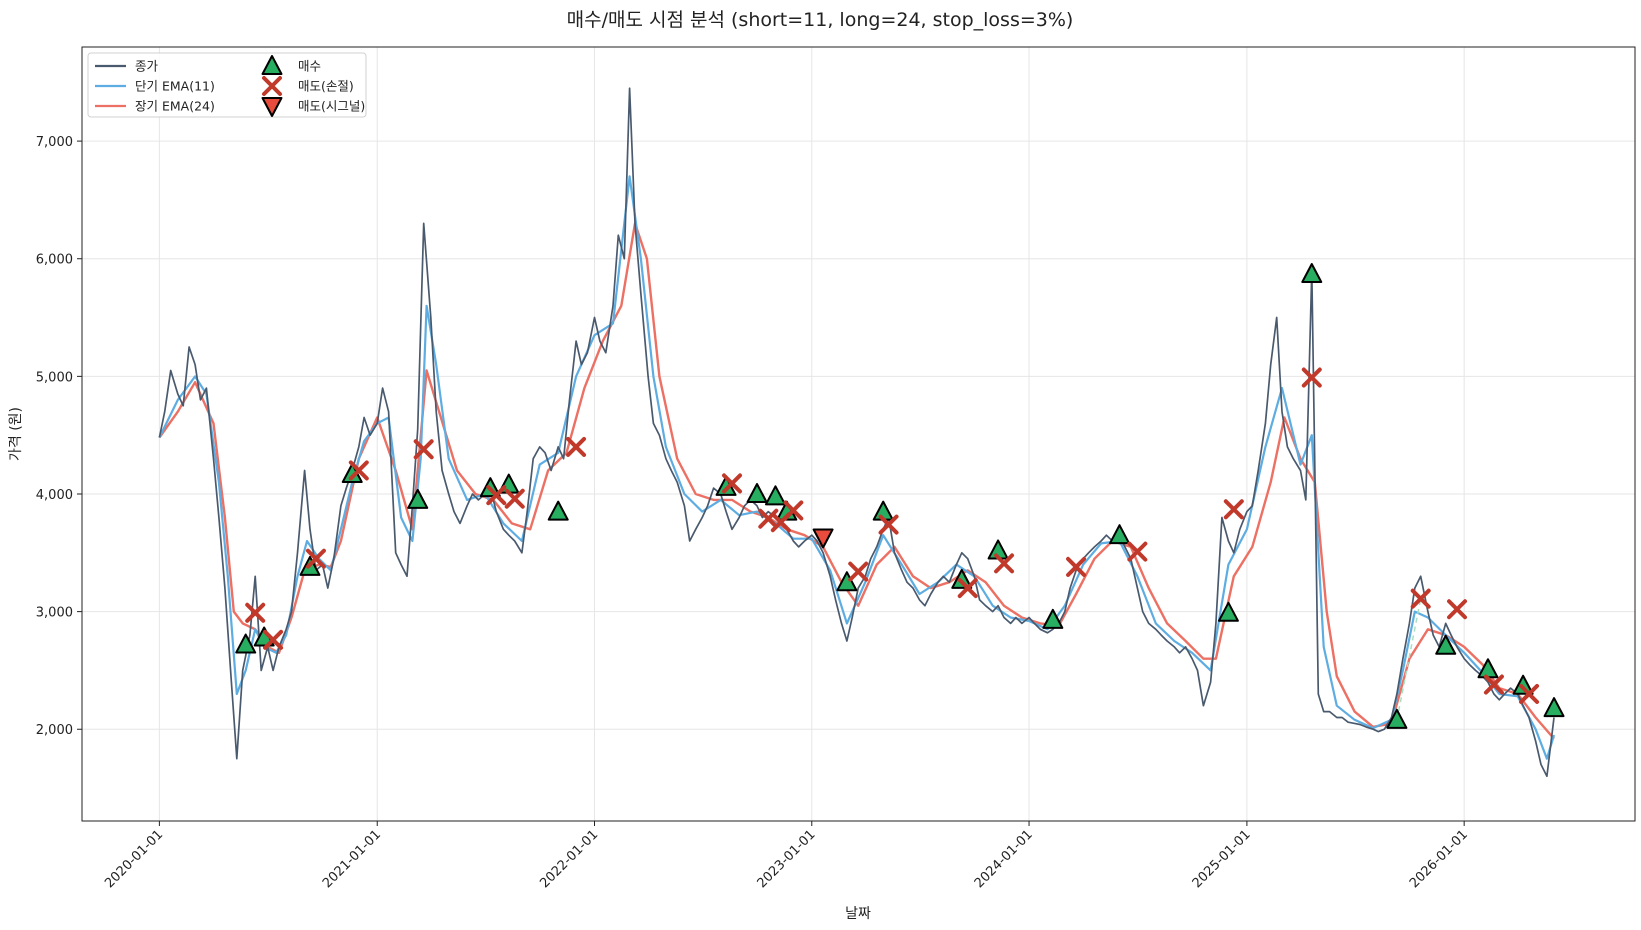 This screenshot has height=930, width=1641. What do you see at coordinates (54, 260) in the screenshot?
I see `y-tick-label: 6,000` at bounding box center [54, 260].